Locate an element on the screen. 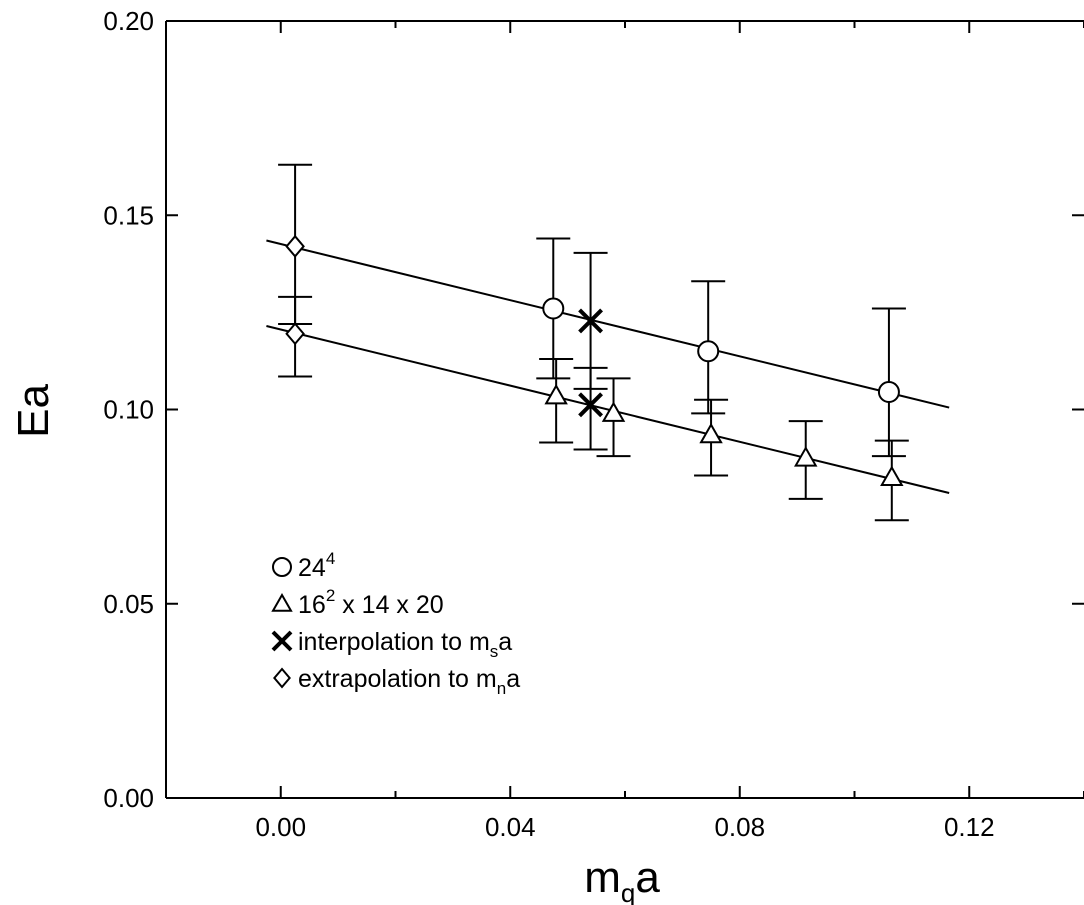  y-tick-label: 0.05 is located at coordinates (128, 604).